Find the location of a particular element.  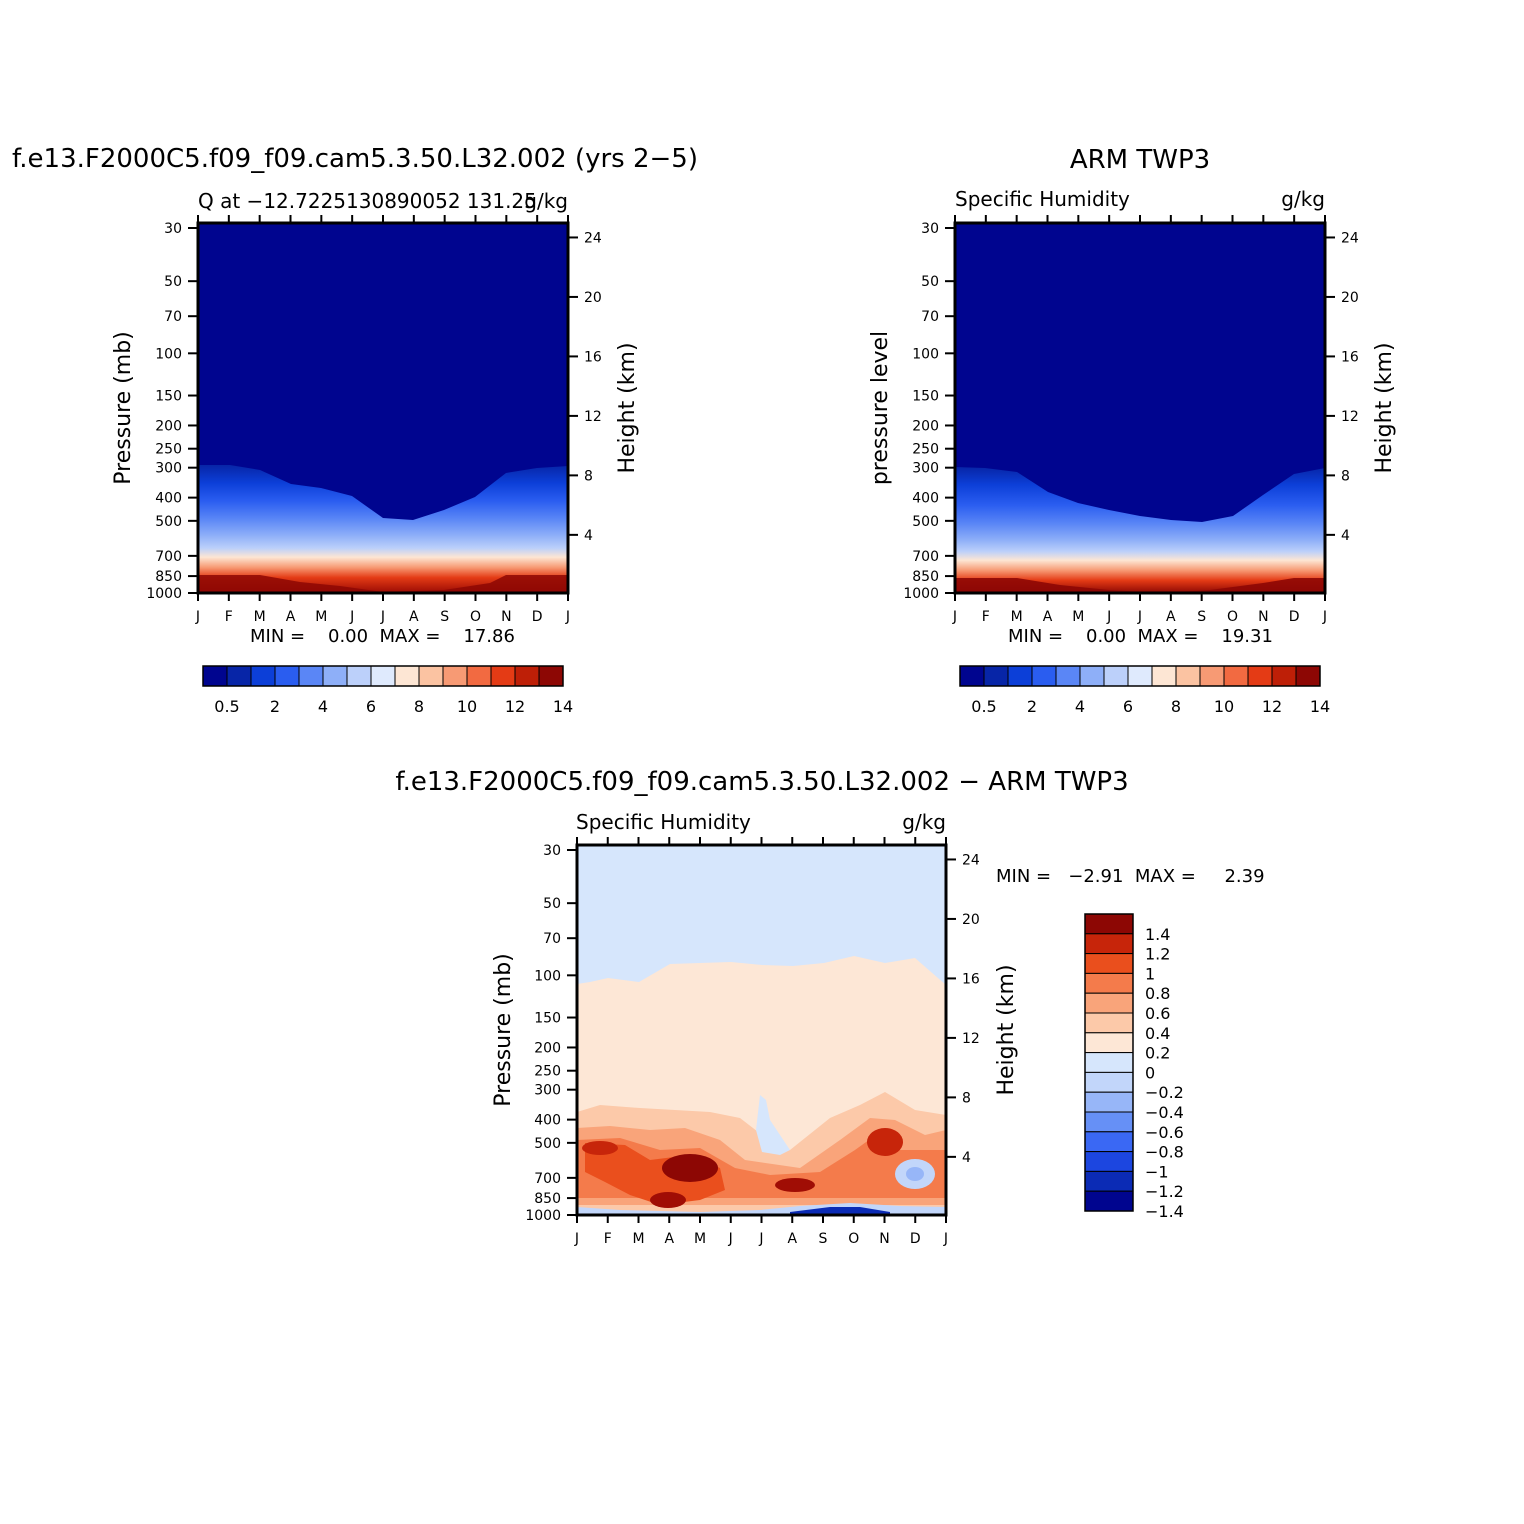

colorbar-label: −0.6 is located at coordinates (1164, 1132).